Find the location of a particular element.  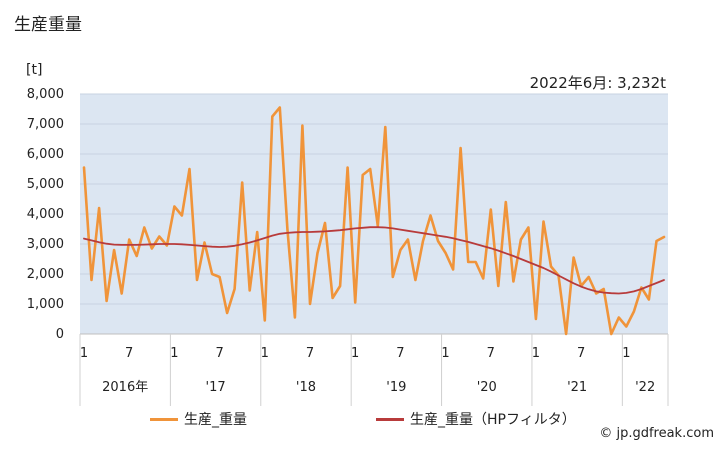

legend-label-trend: 生産_重量（HPフィルタ） is located at coordinates (493, 420).